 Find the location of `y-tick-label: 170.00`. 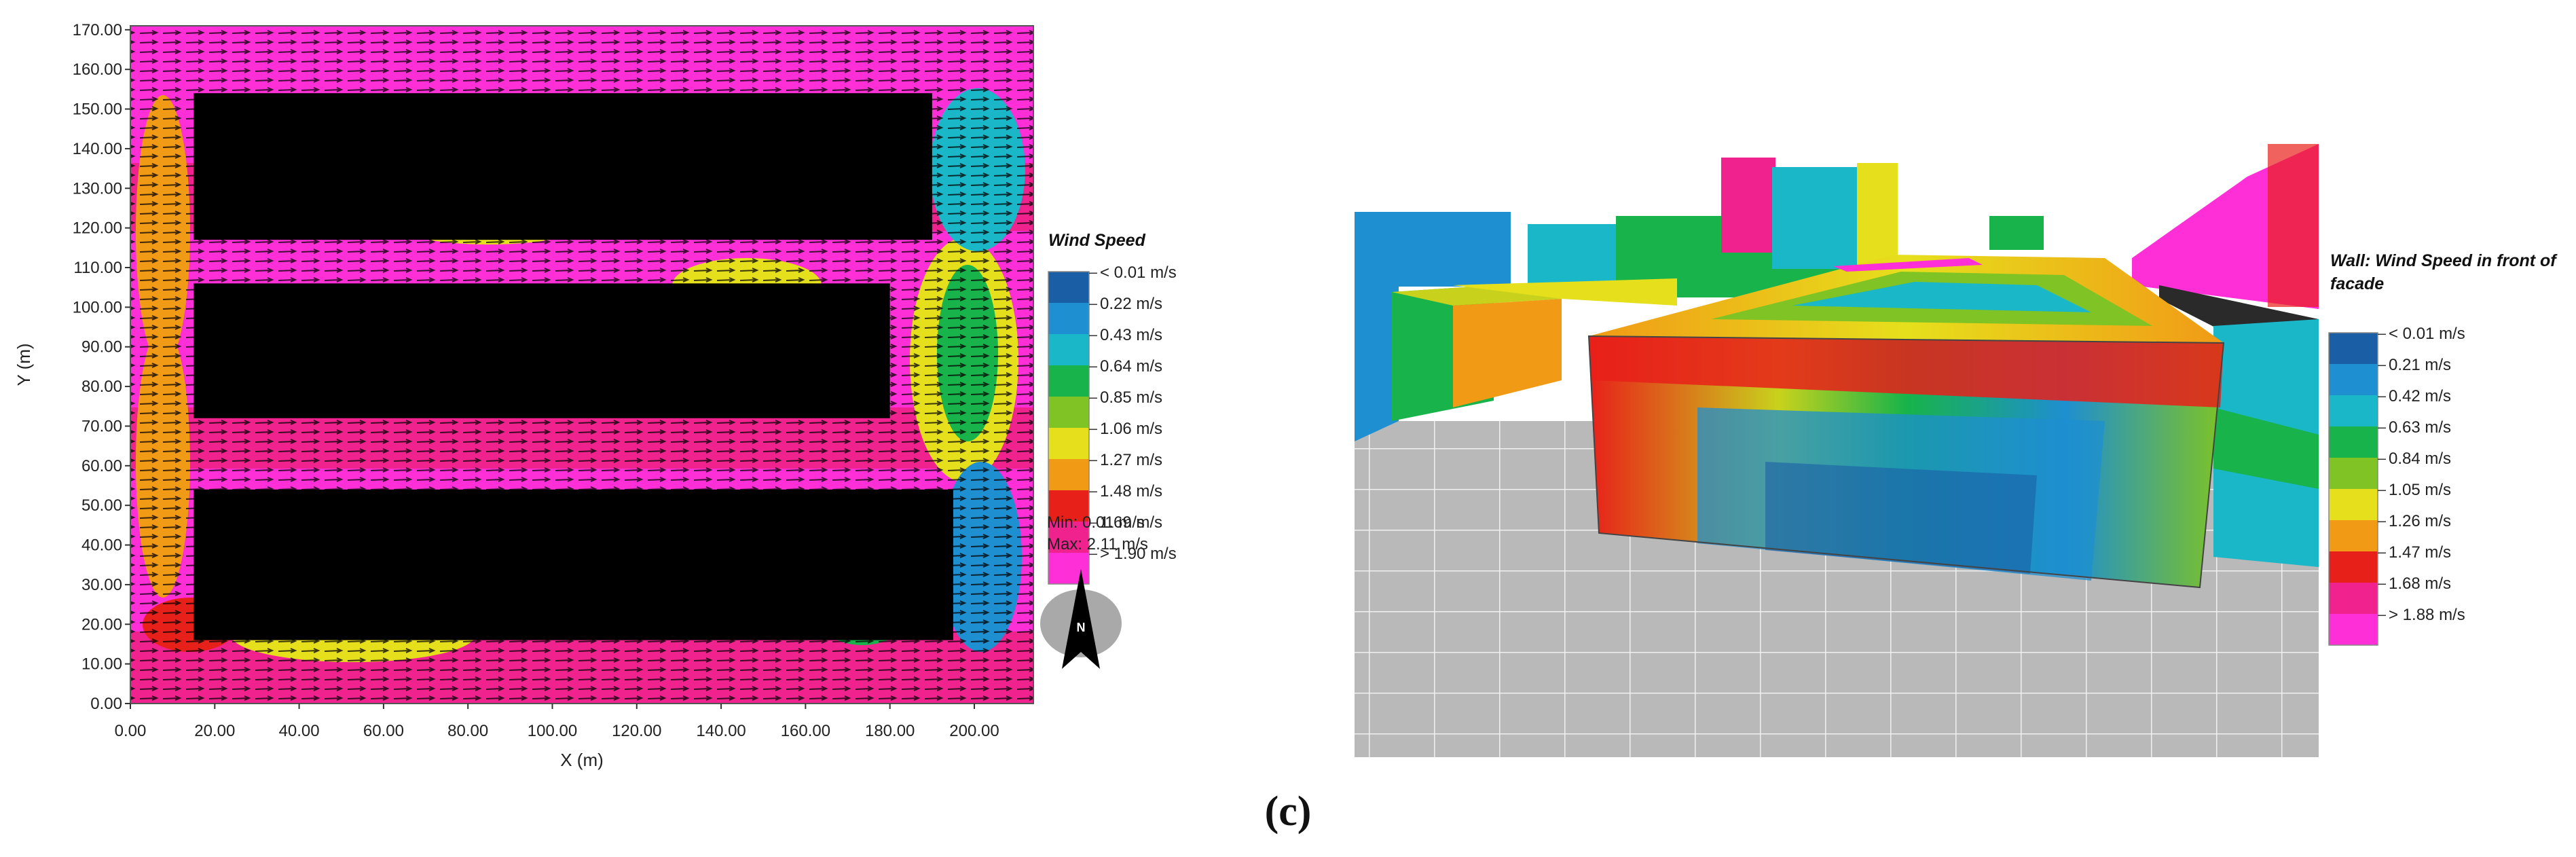

y-tick-label: 170.00 is located at coordinates (97, 30).